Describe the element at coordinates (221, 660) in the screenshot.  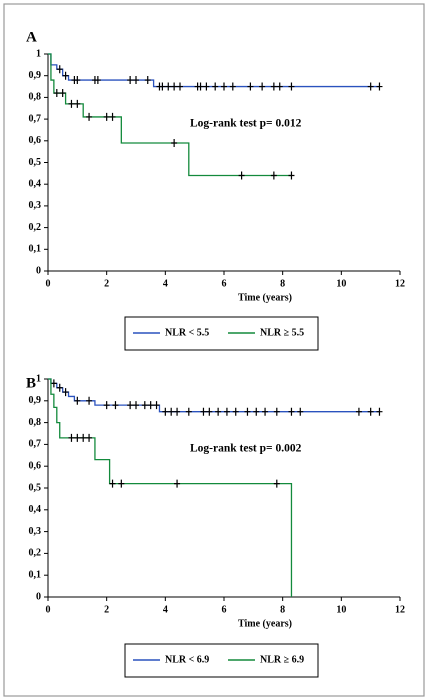
I see `legend-box` at that location.